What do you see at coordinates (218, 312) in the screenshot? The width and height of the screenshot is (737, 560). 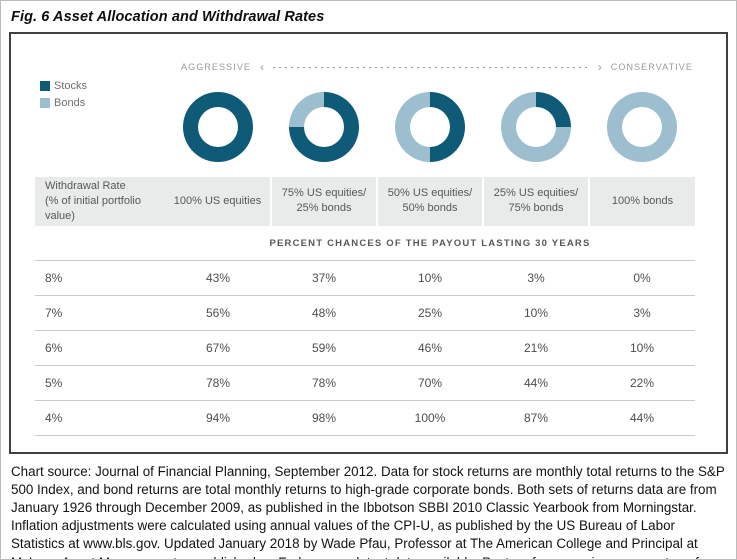 I see `payout-chance-cell: 56%` at bounding box center [218, 312].